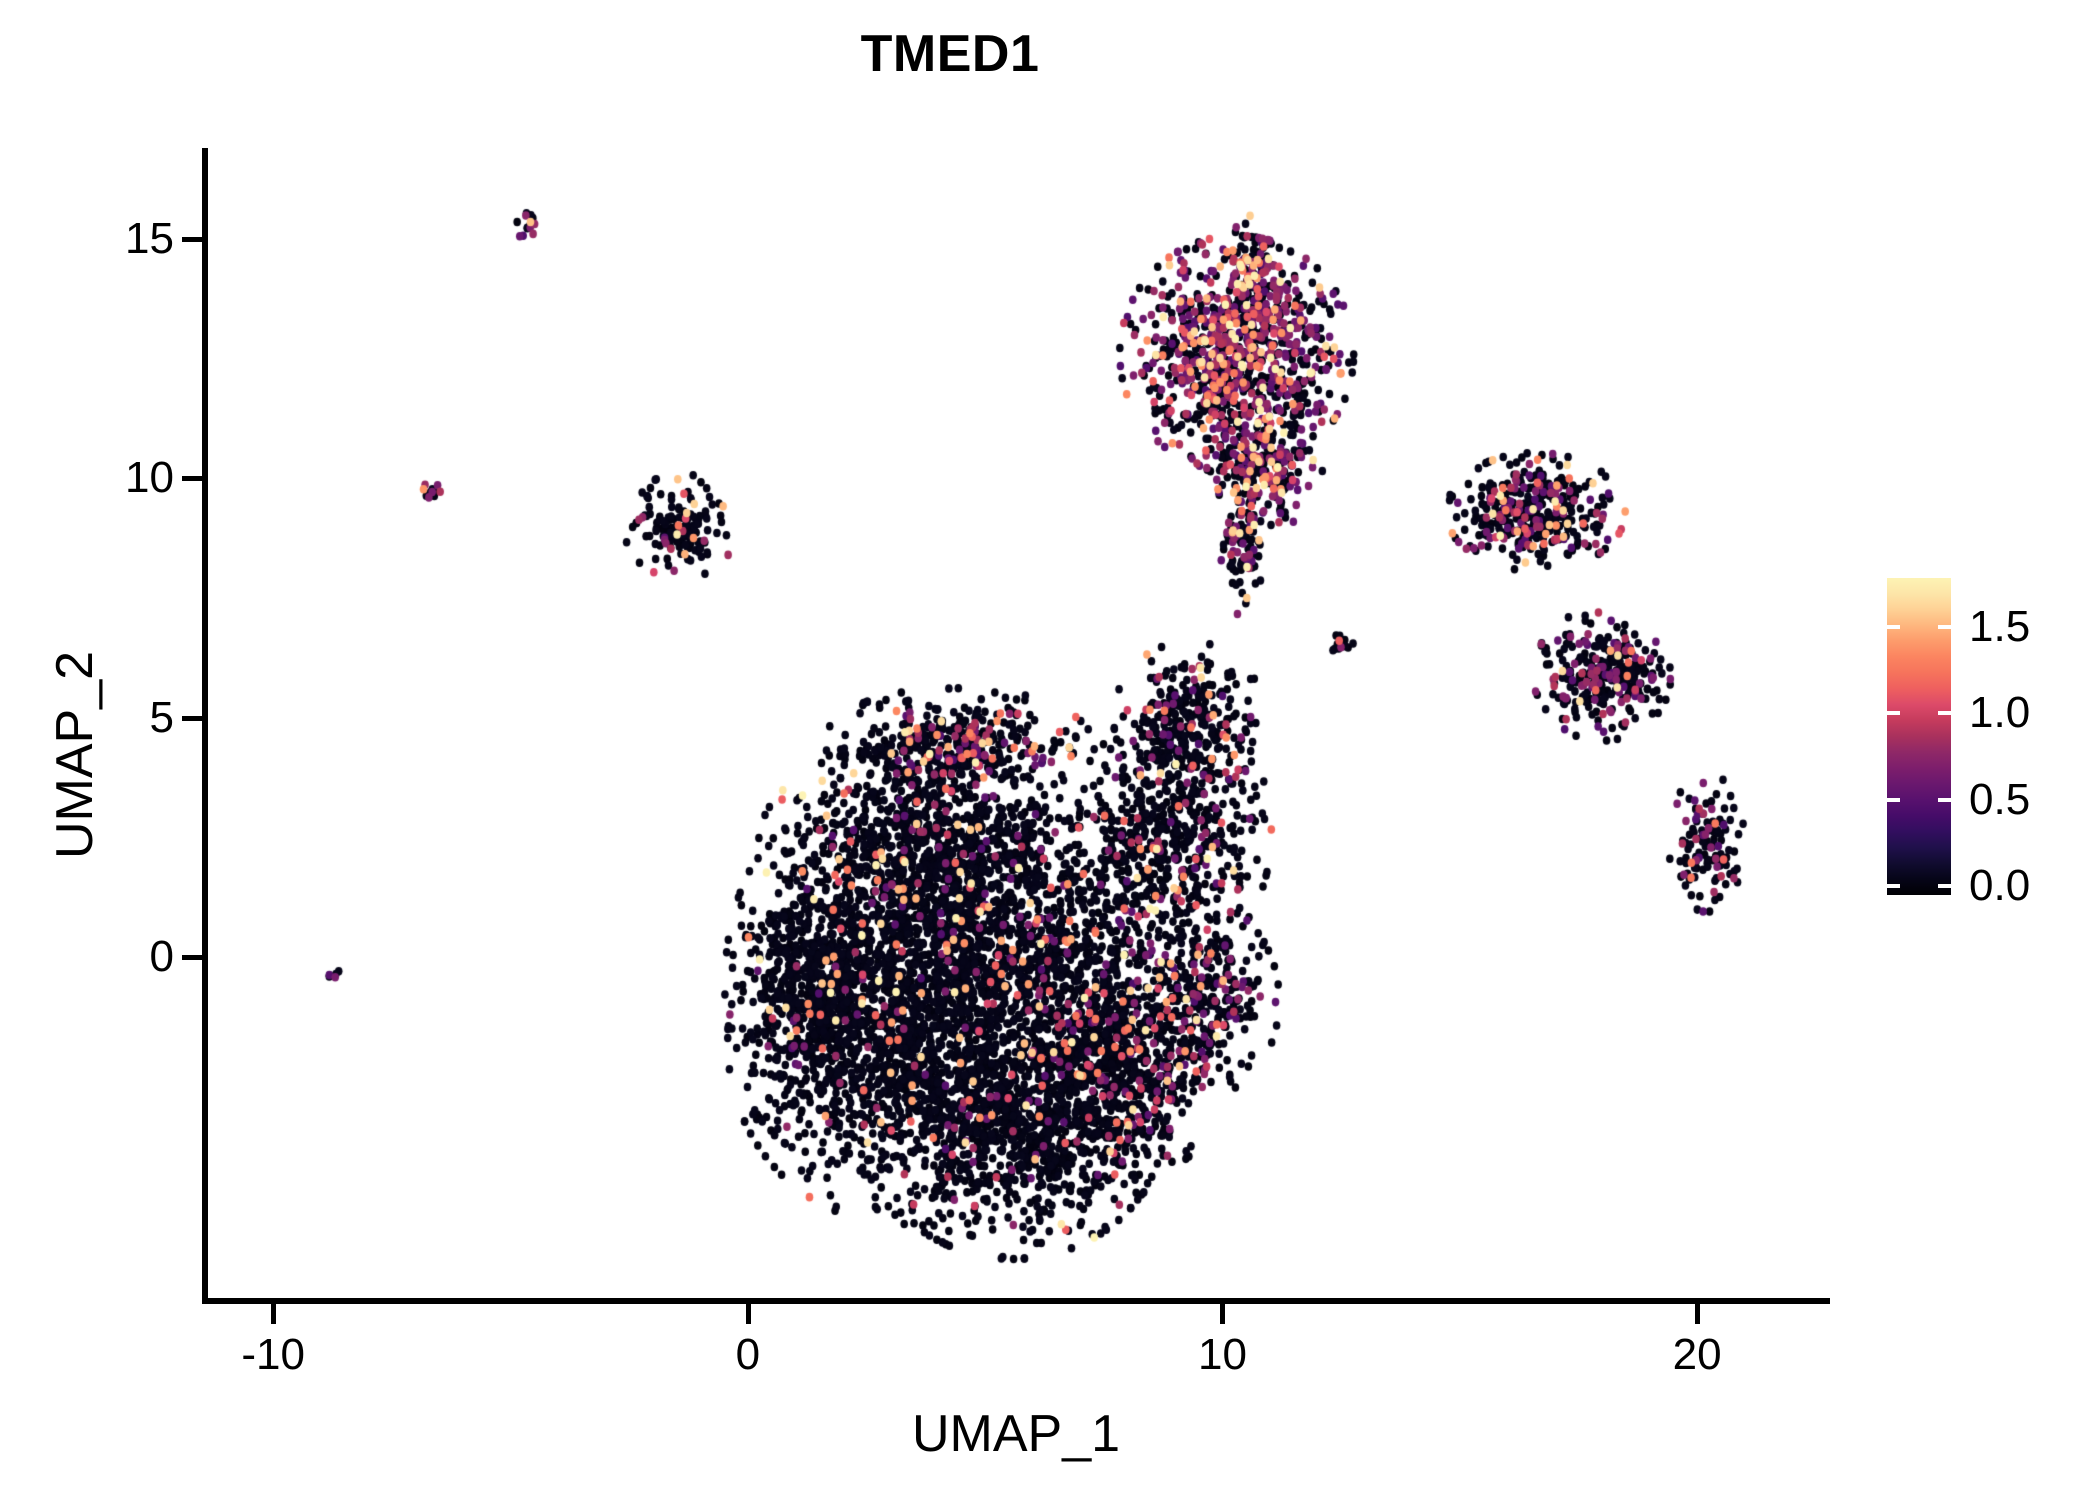 The image size is (2100, 1500). What do you see at coordinates (1222, 1354) in the screenshot?
I see `x-tick-label: 10` at bounding box center [1222, 1354].